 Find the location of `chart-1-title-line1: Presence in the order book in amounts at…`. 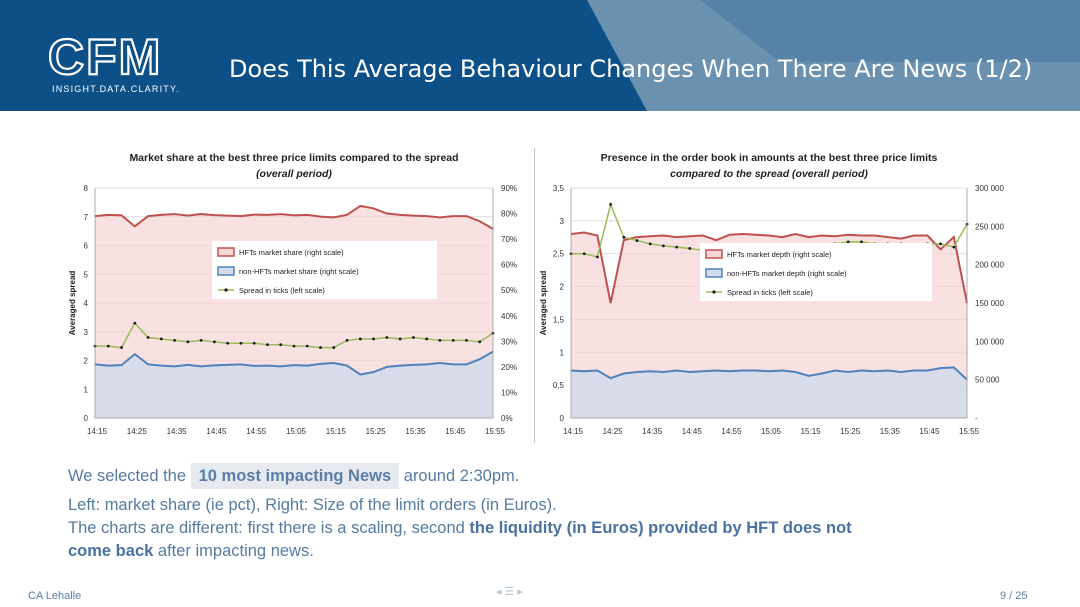

chart-1-title-line1: Presence in the order book in amounts at… is located at coordinates (769, 158).